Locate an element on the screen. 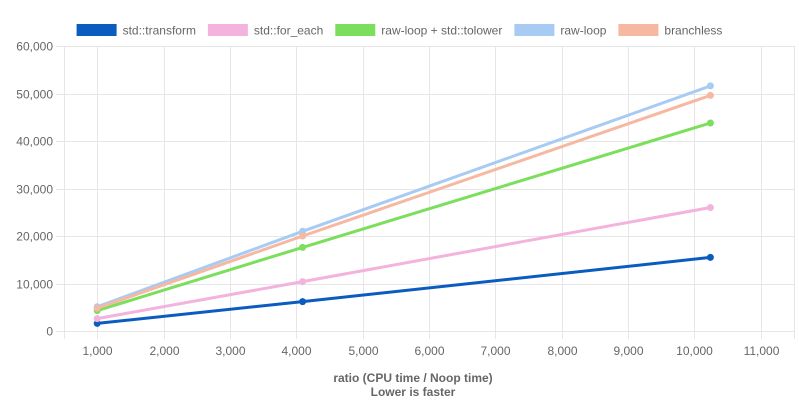 The width and height of the screenshot is (799, 403). y-axis-ticks: 0 10,000 20,000 30,000 40,000 50,000 60,000 is located at coordinates (34, 189).